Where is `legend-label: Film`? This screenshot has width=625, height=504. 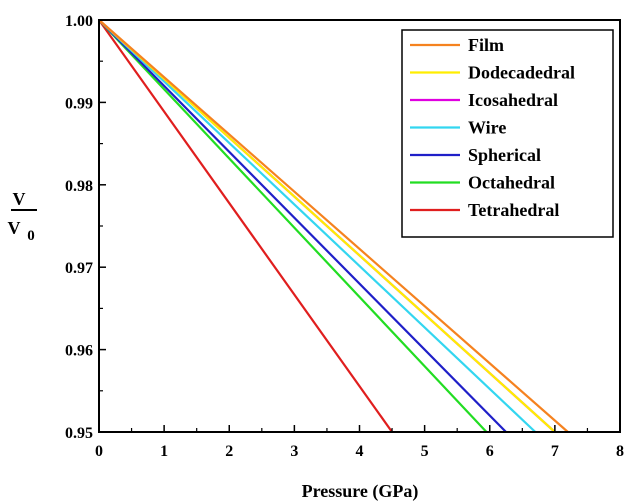
legend-label: Film is located at coordinates (486, 45).